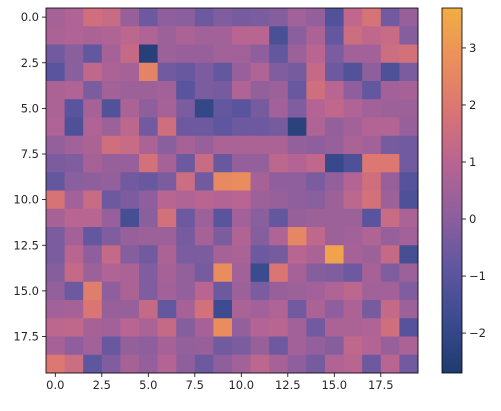 The height and width of the screenshot is (411, 501). What do you see at coordinates (288, 385) in the screenshot?
I see `x-tick-label: 12.5` at bounding box center [288, 385].